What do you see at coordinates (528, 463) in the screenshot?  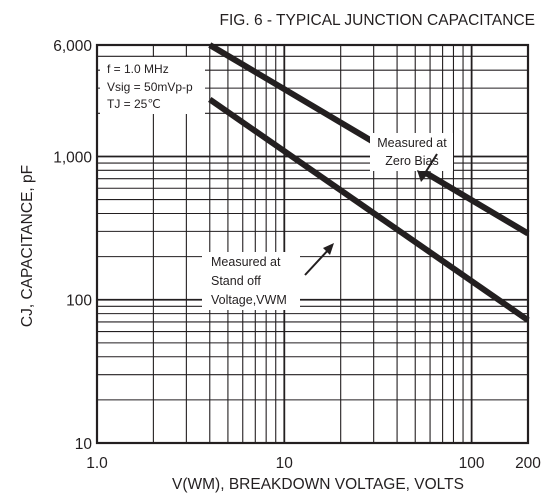 I see `x-tick-label: 200` at bounding box center [528, 463].